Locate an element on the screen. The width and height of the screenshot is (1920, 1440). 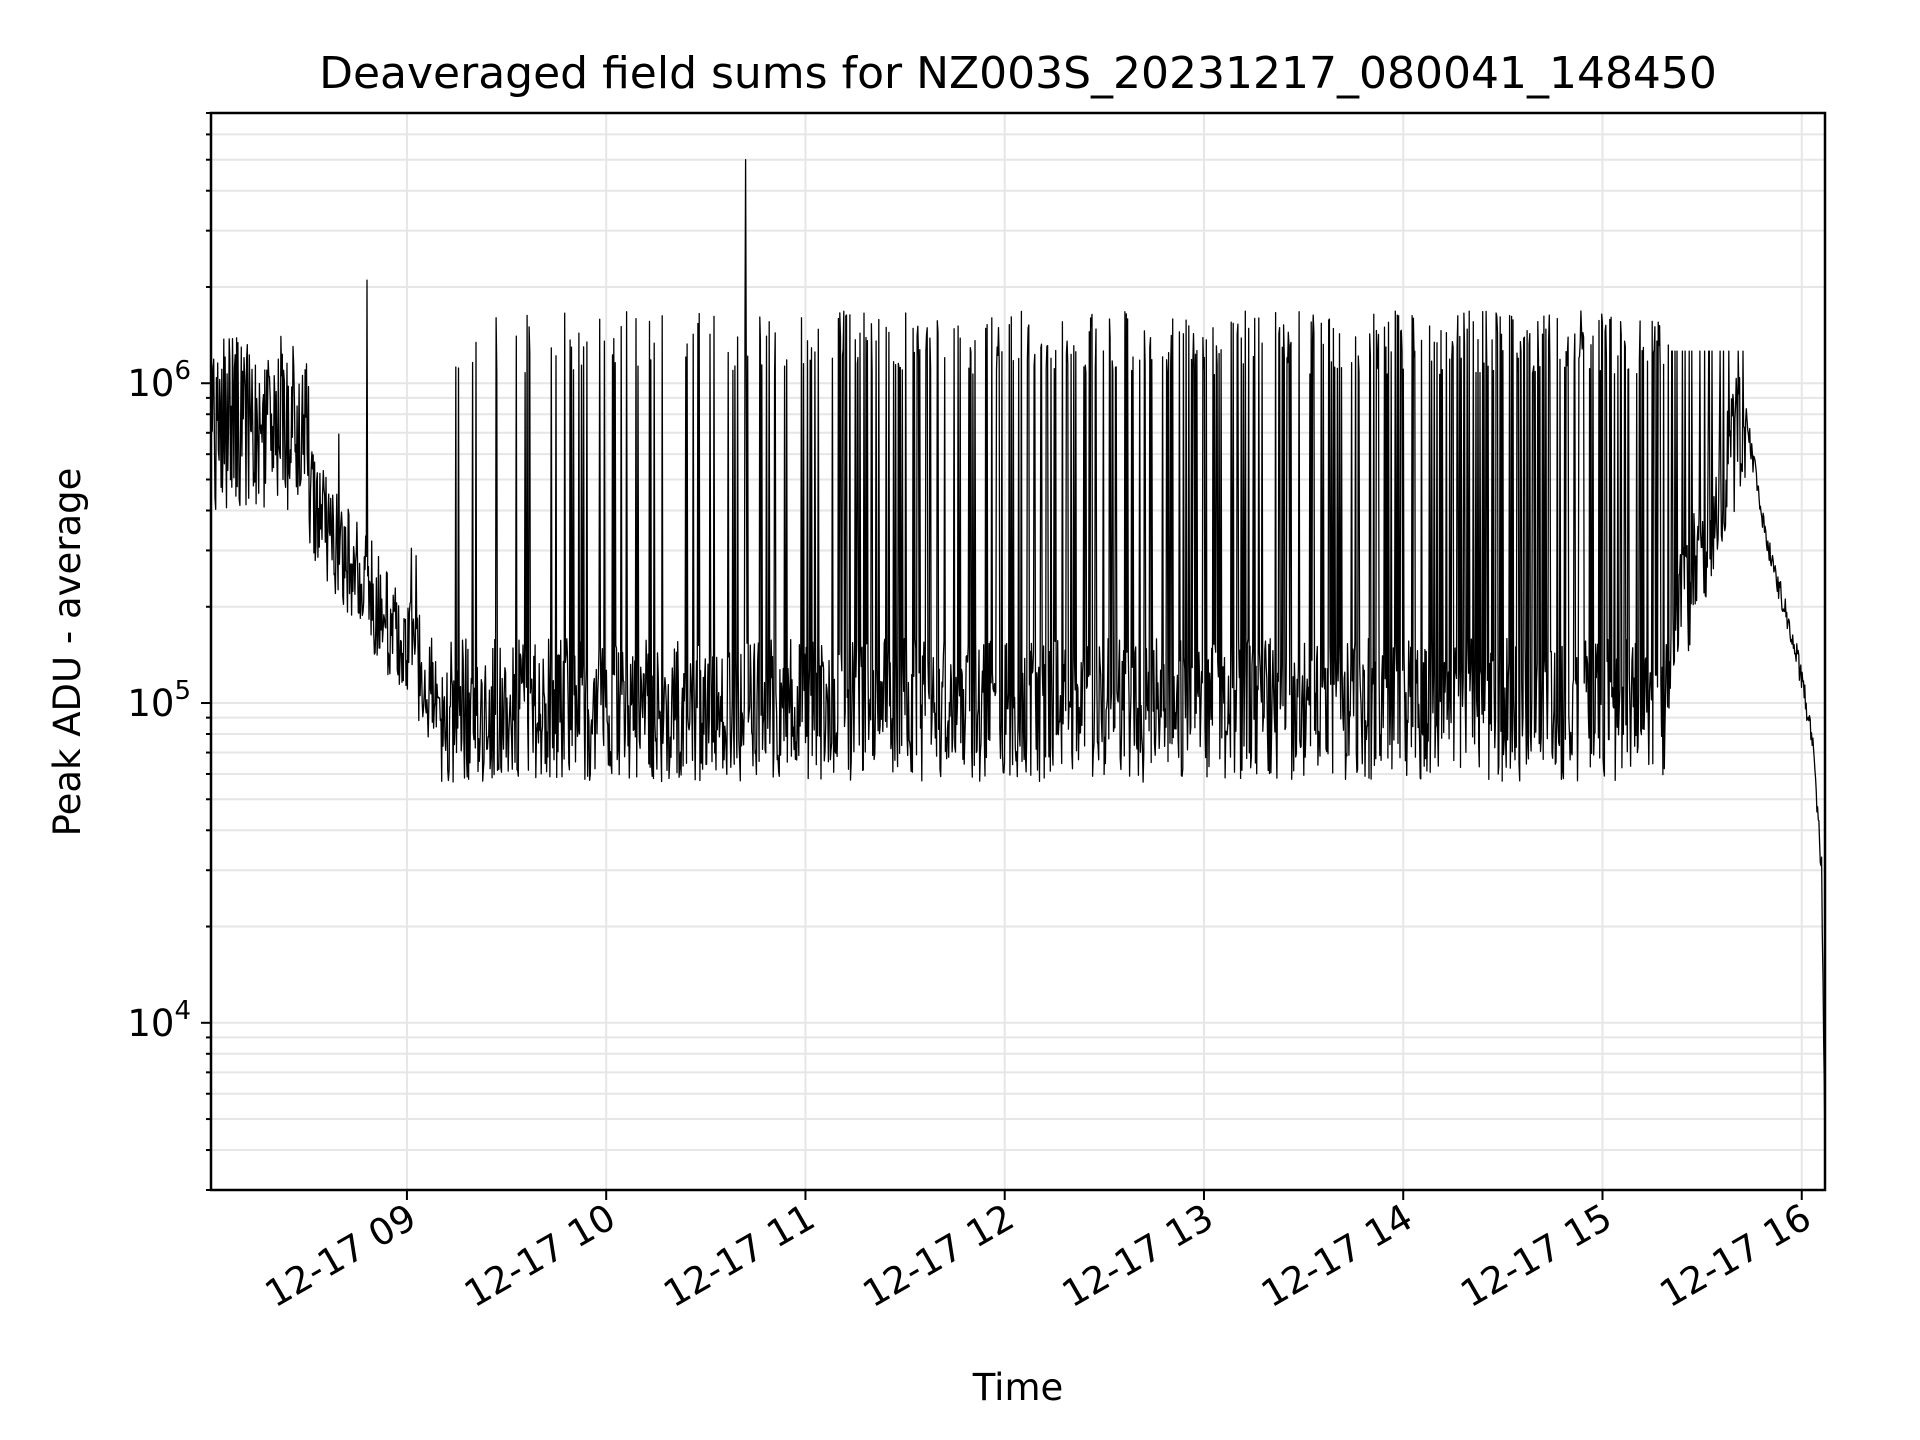
y-tick-label: 10⁵ is located at coordinates (159, 700).